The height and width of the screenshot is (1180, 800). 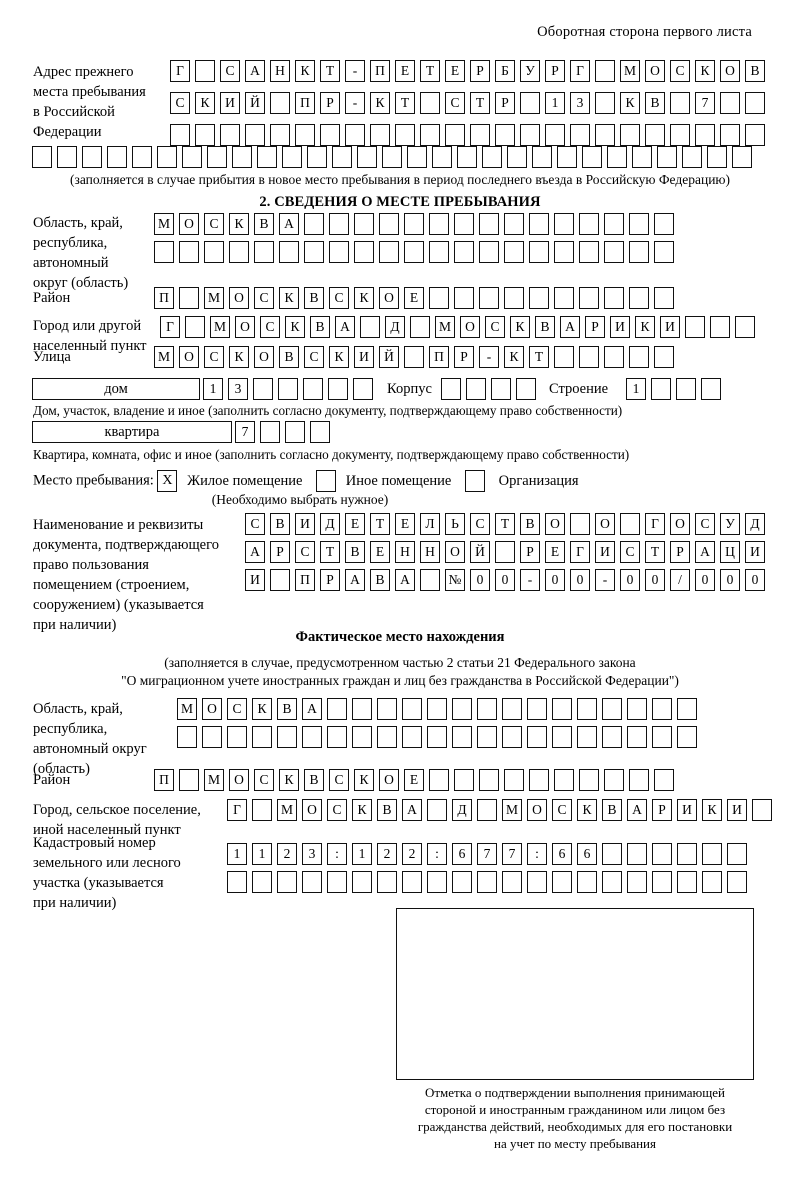 I want to click on char-box: 1, so click(x=213, y=389).